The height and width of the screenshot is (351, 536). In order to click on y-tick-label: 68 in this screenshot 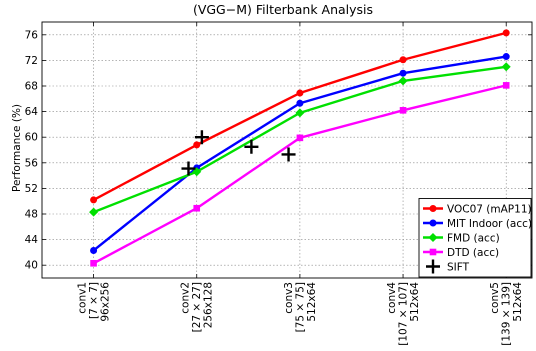, I will do `click(31, 87)`.